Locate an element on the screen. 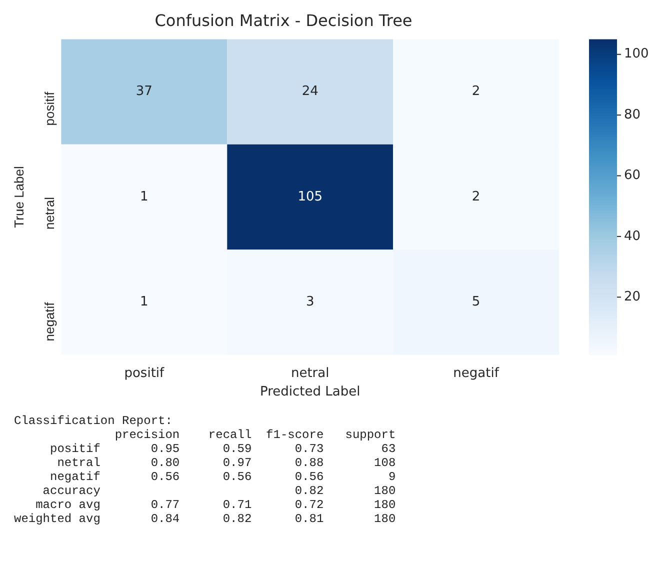 The height and width of the screenshot is (568, 667). text: positif 0.95 0.59 0.73 63 is located at coordinates (223, 449).